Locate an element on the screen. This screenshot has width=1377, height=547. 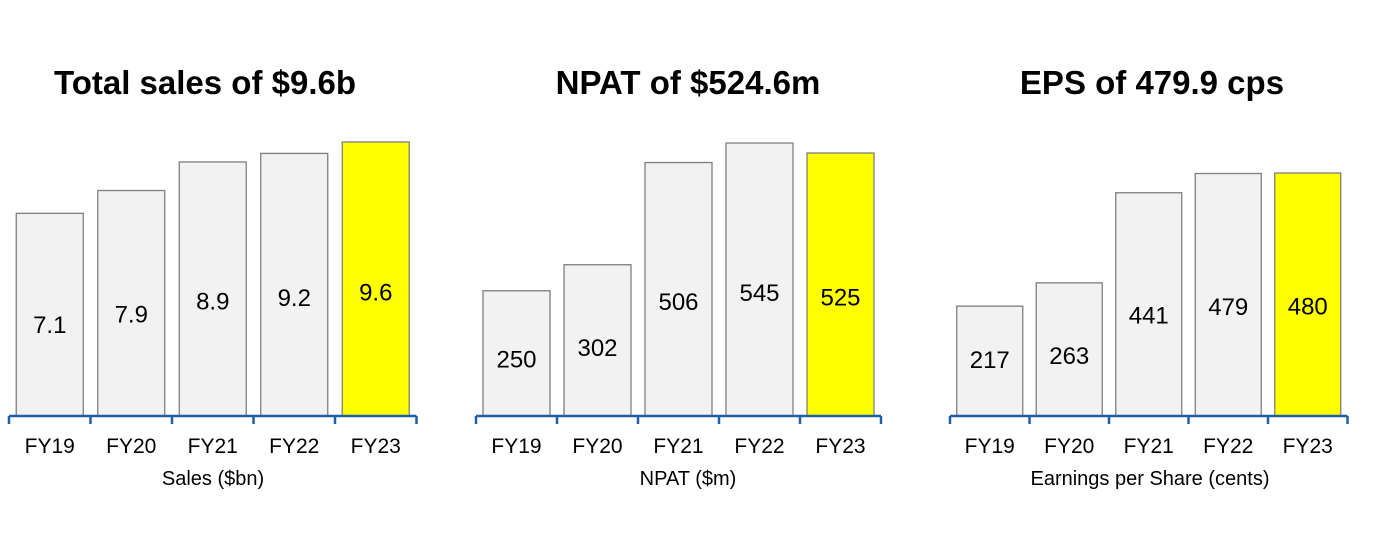
bar-value-label: 263 is located at coordinates (1069, 356).